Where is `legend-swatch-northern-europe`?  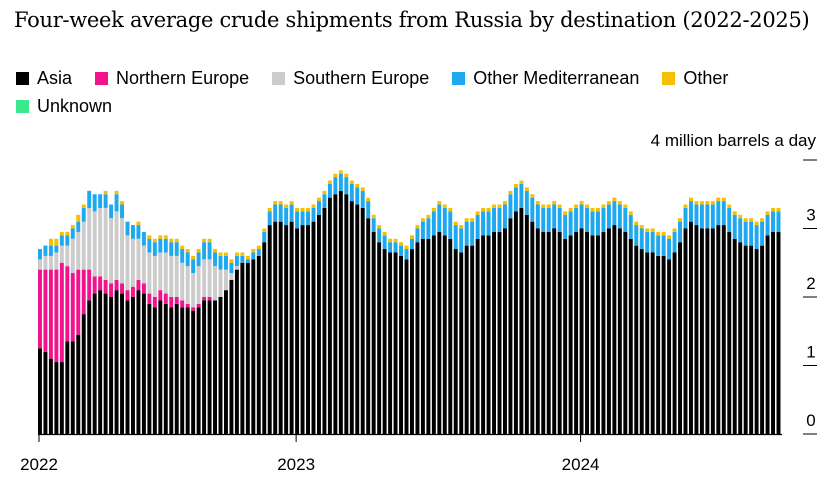
legend-swatch-northern-europe is located at coordinates (102, 78).